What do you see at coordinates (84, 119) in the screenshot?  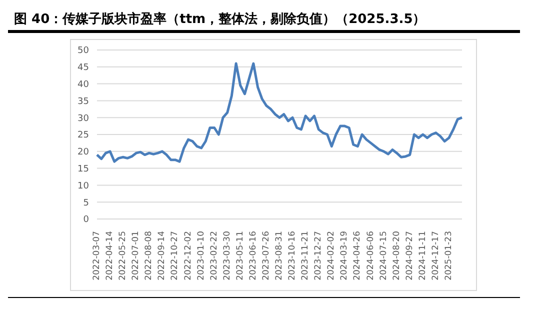 I see `y-tick-label: 30` at bounding box center [84, 119].